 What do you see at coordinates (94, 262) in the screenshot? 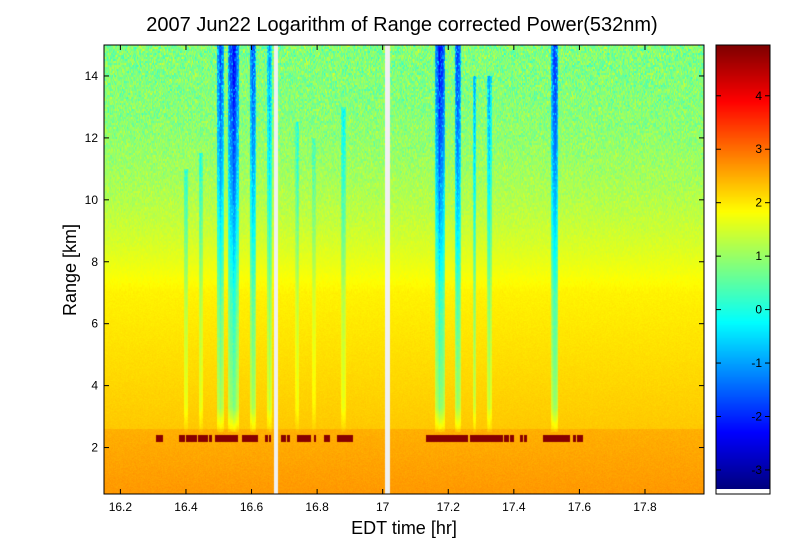
I see `y-tick-label: 8` at bounding box center [94, 262].